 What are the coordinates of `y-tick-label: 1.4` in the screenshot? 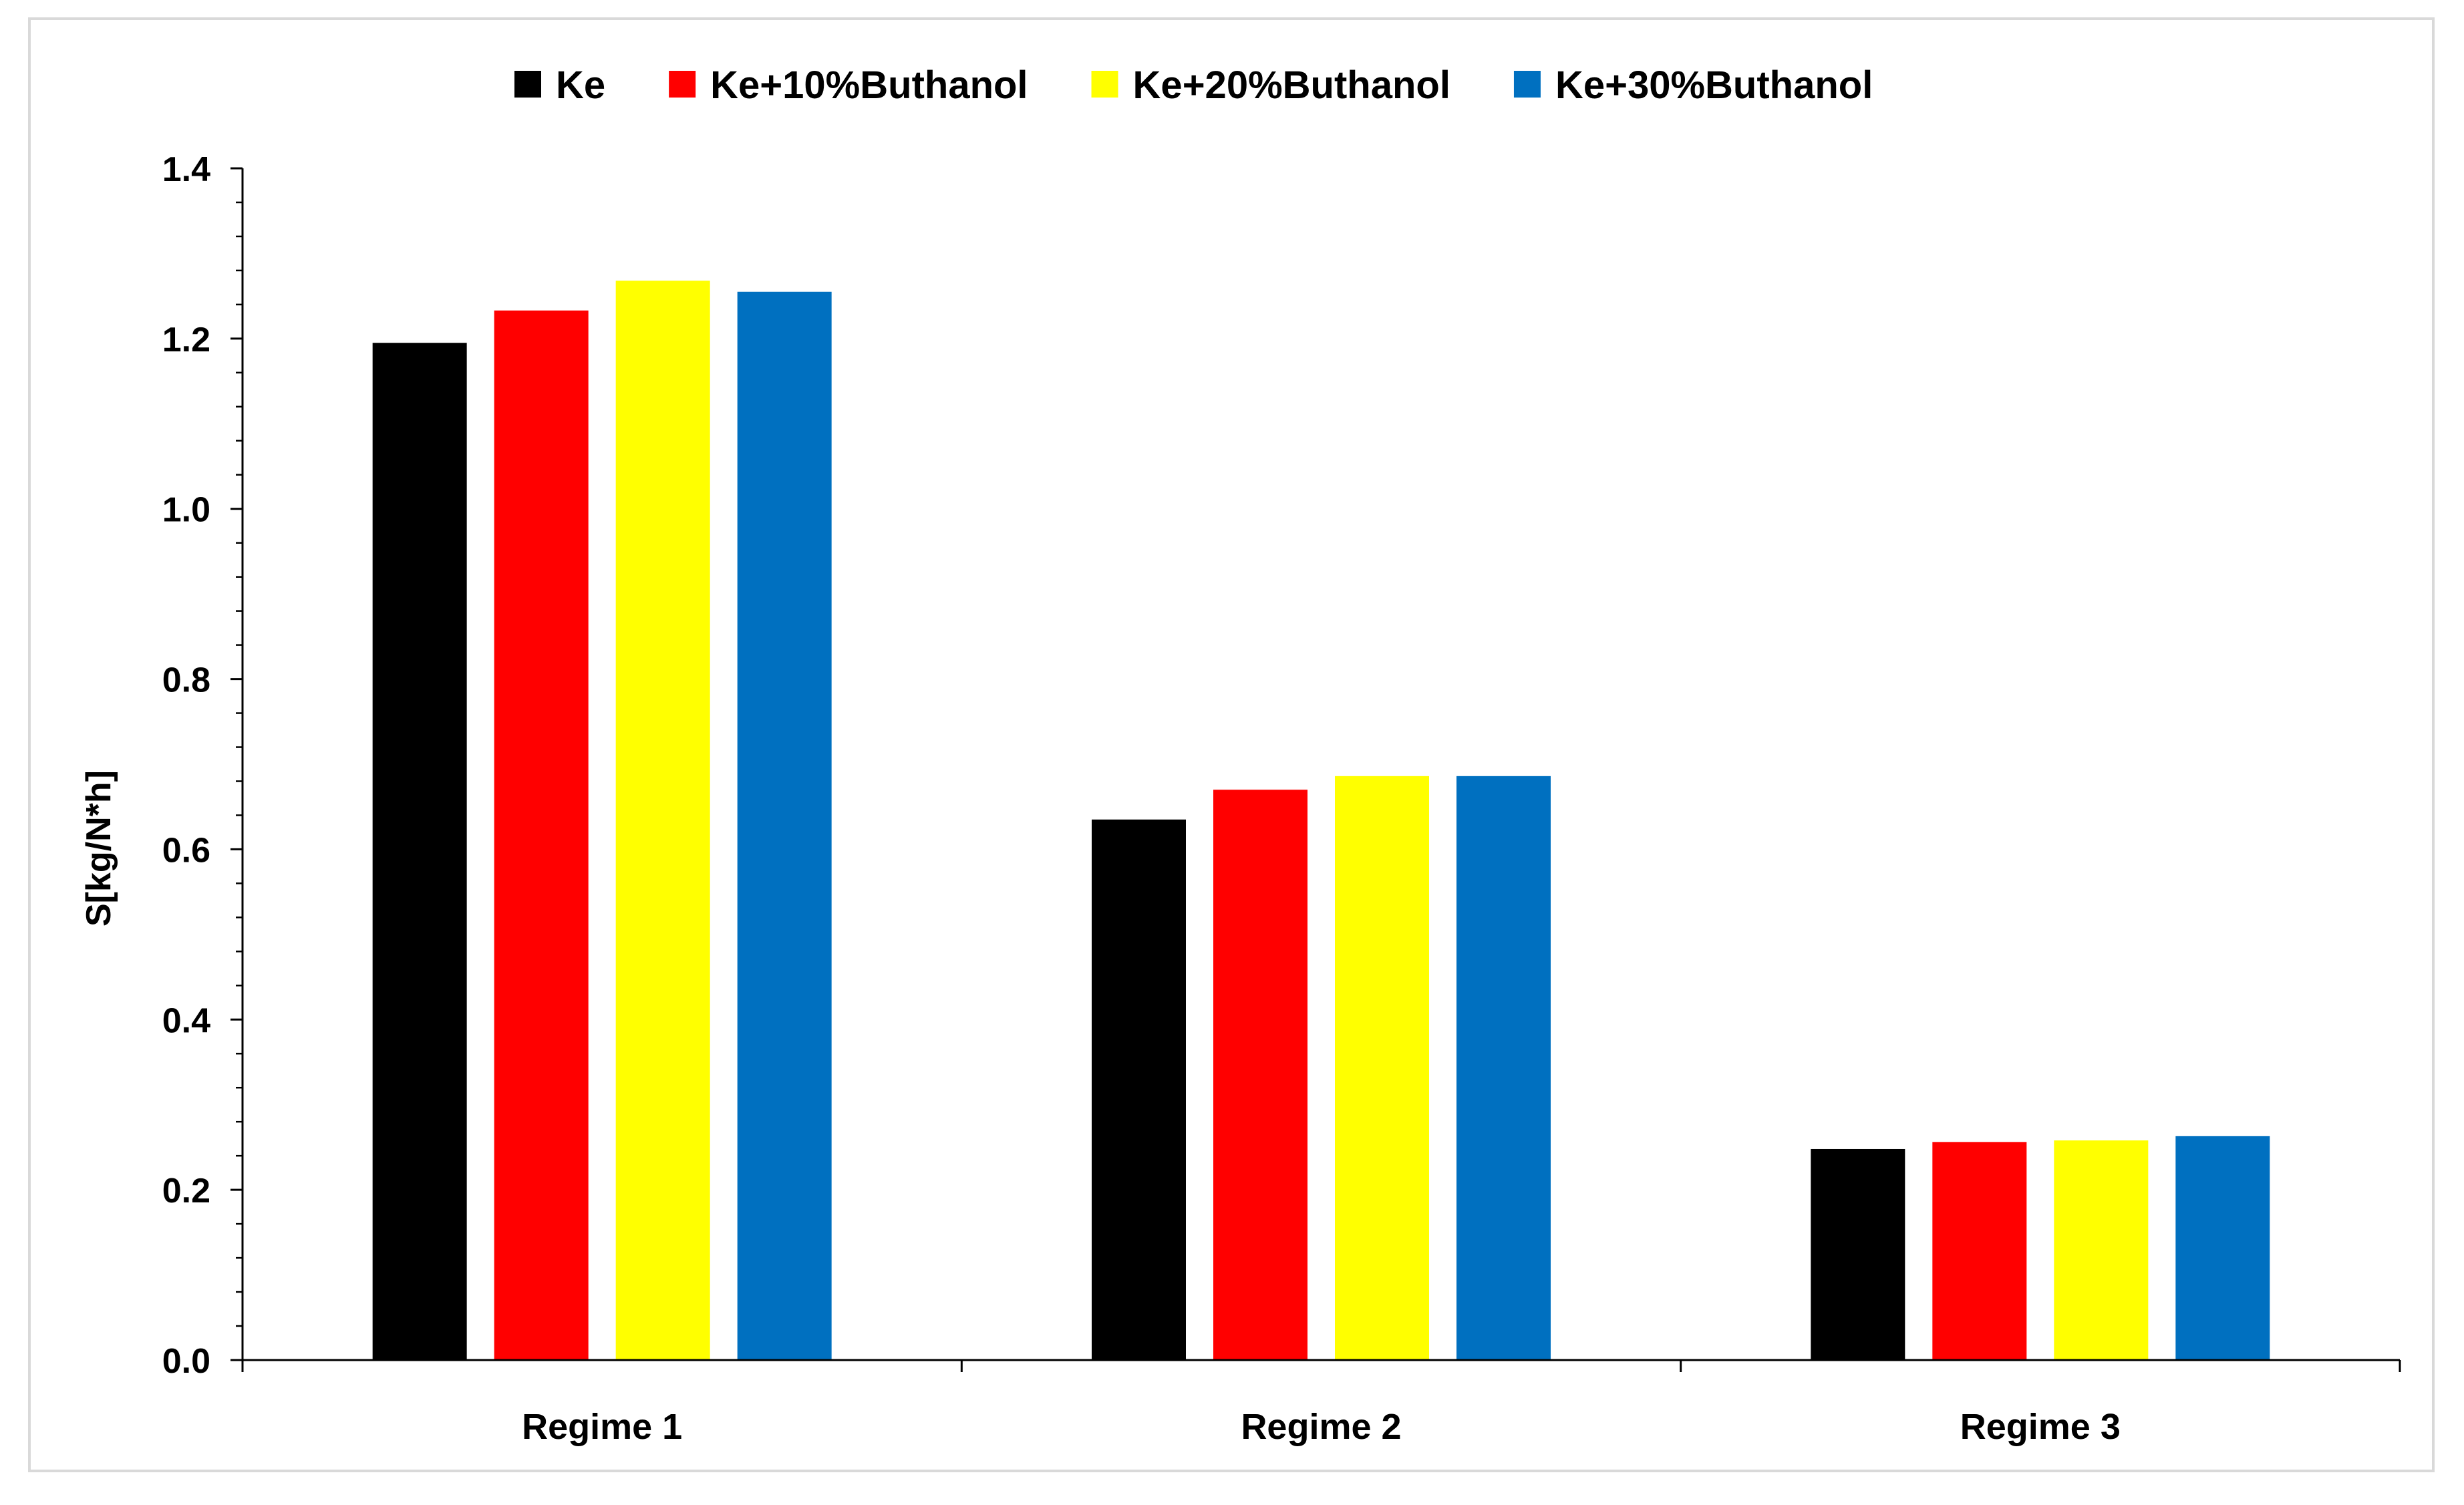 It's located at (186, 170).